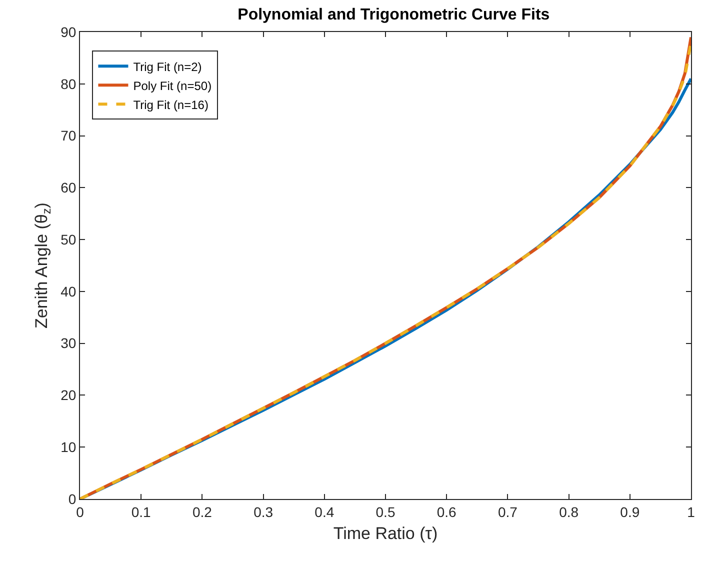  Describe the element at coordinates (68, 188) in the screenshot. I see `y-tick-label: 60` at that location.